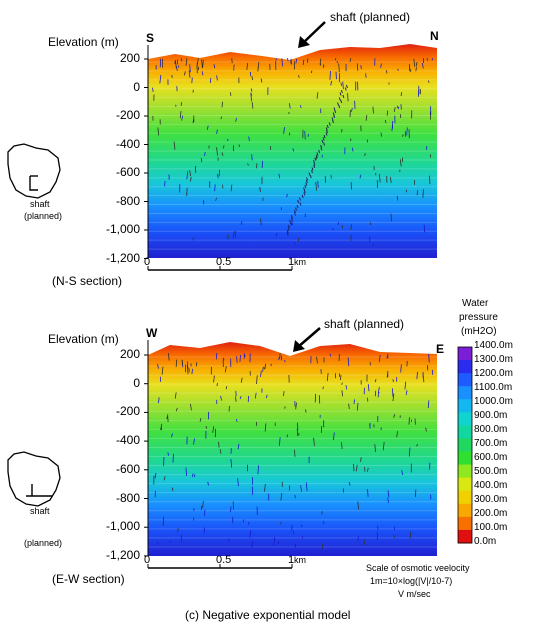  Describe the element at coordinates (122, 554) in the screenshot. I see `y-tick-label-ew: -1,200` at that location.